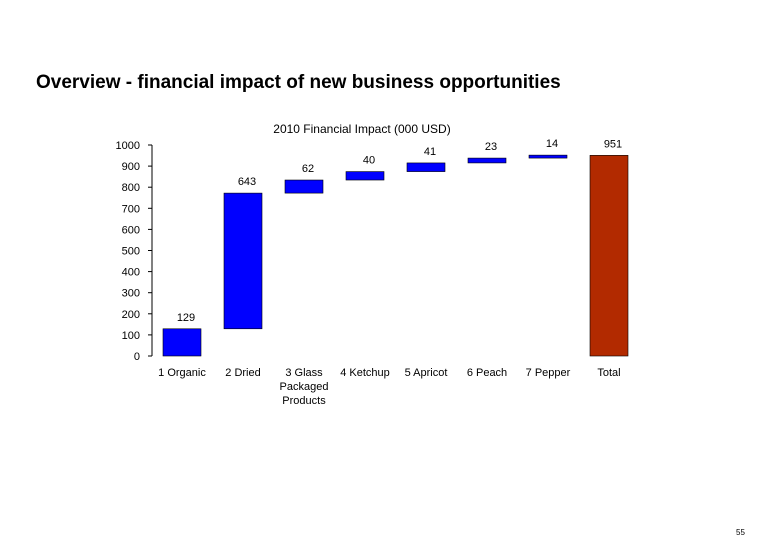 The width and height of the screenshot is (780, 540). What do you see at coordinates (369, 161) in the screenshot?
I see `bar-value-label: 40` at bounding box center [369, 161].